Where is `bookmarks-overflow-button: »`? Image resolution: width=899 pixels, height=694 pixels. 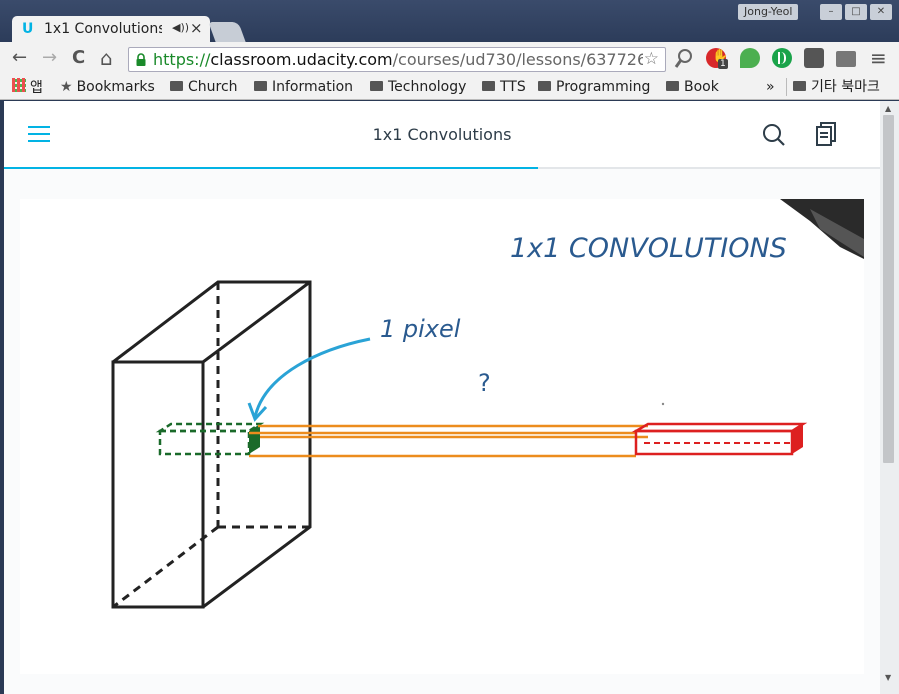 bookmarks-overflow-button: » is located at coordinates (770, 87).